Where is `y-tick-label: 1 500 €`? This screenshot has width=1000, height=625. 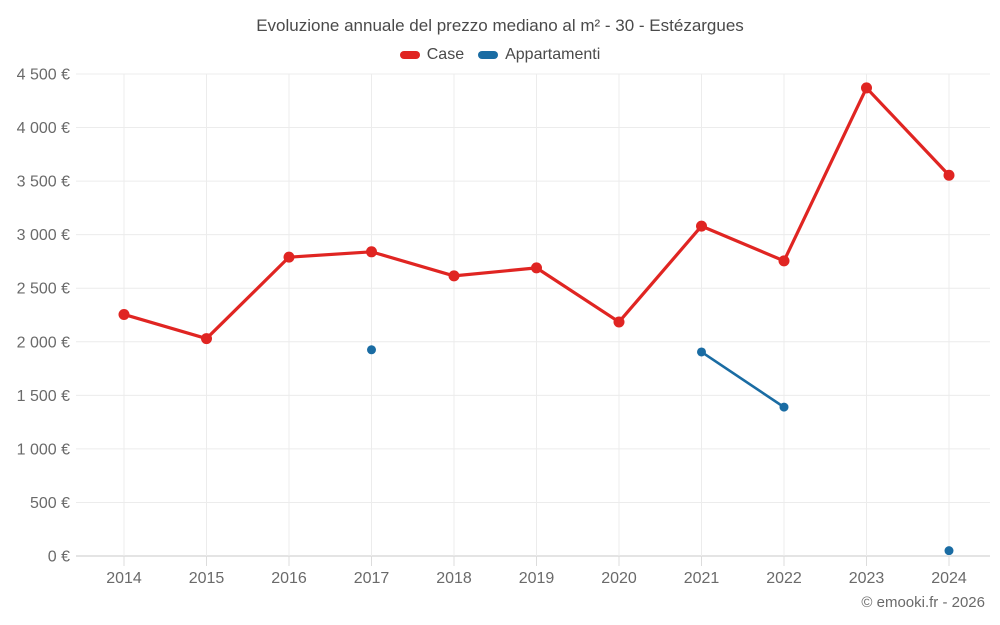
y-tick-label: 1 500 € is located at coordinates (43, 396).